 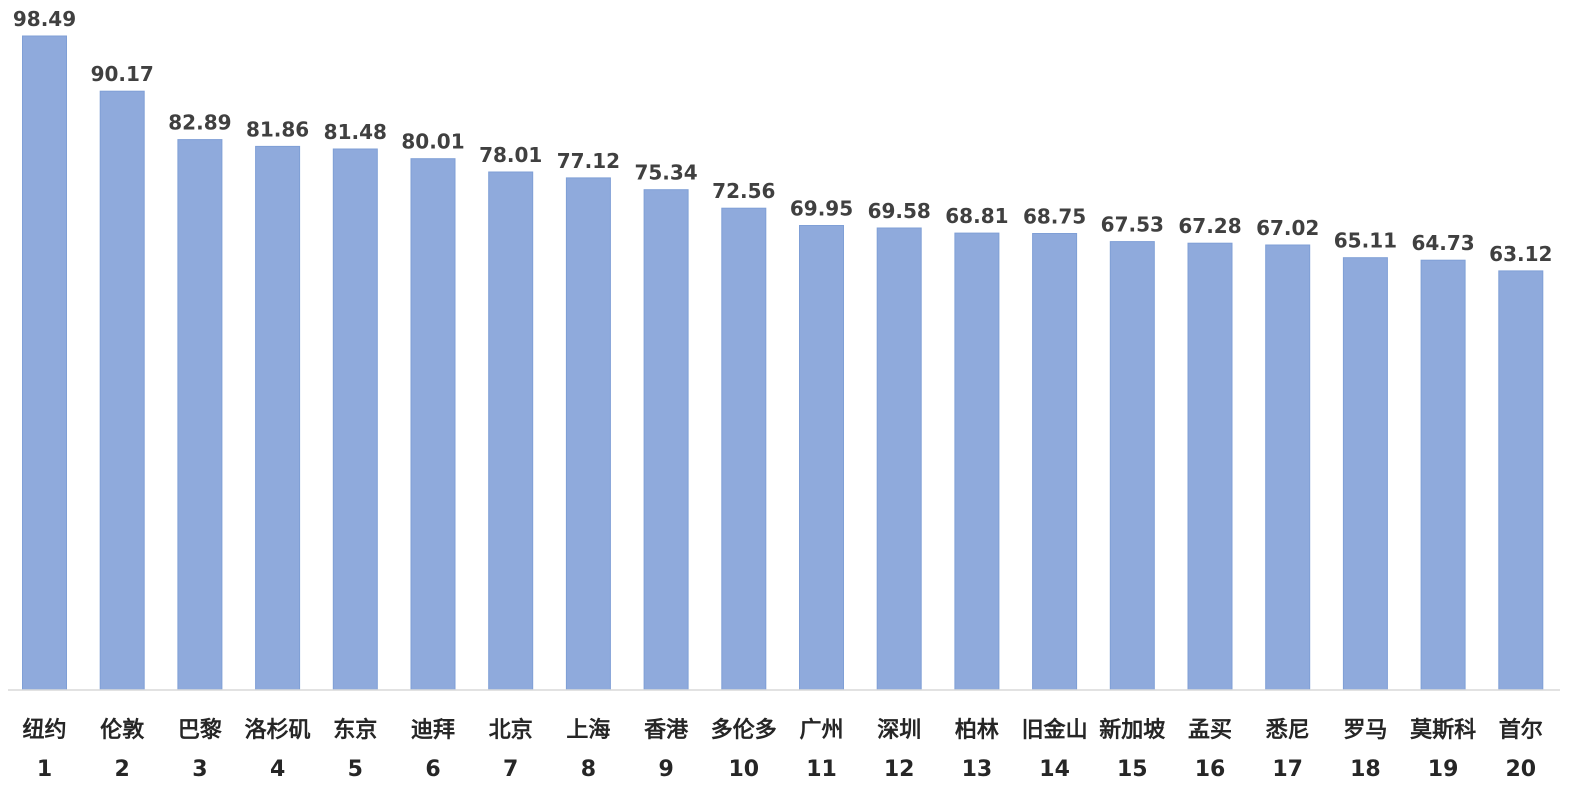 I want to click on value-label-9: 75.34, so click(x=665, y=173).